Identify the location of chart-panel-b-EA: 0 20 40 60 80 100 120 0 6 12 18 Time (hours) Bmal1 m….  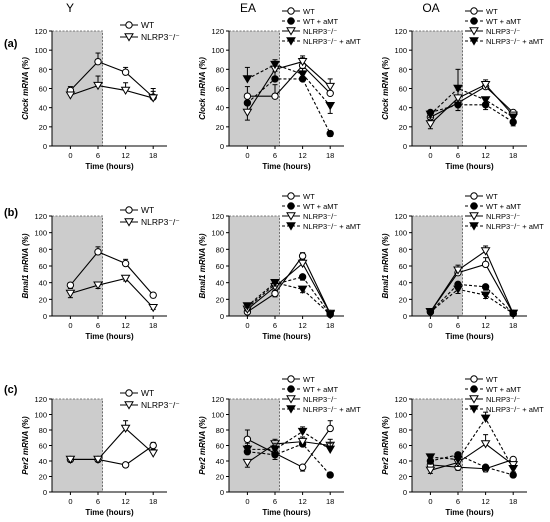
(279, 266).